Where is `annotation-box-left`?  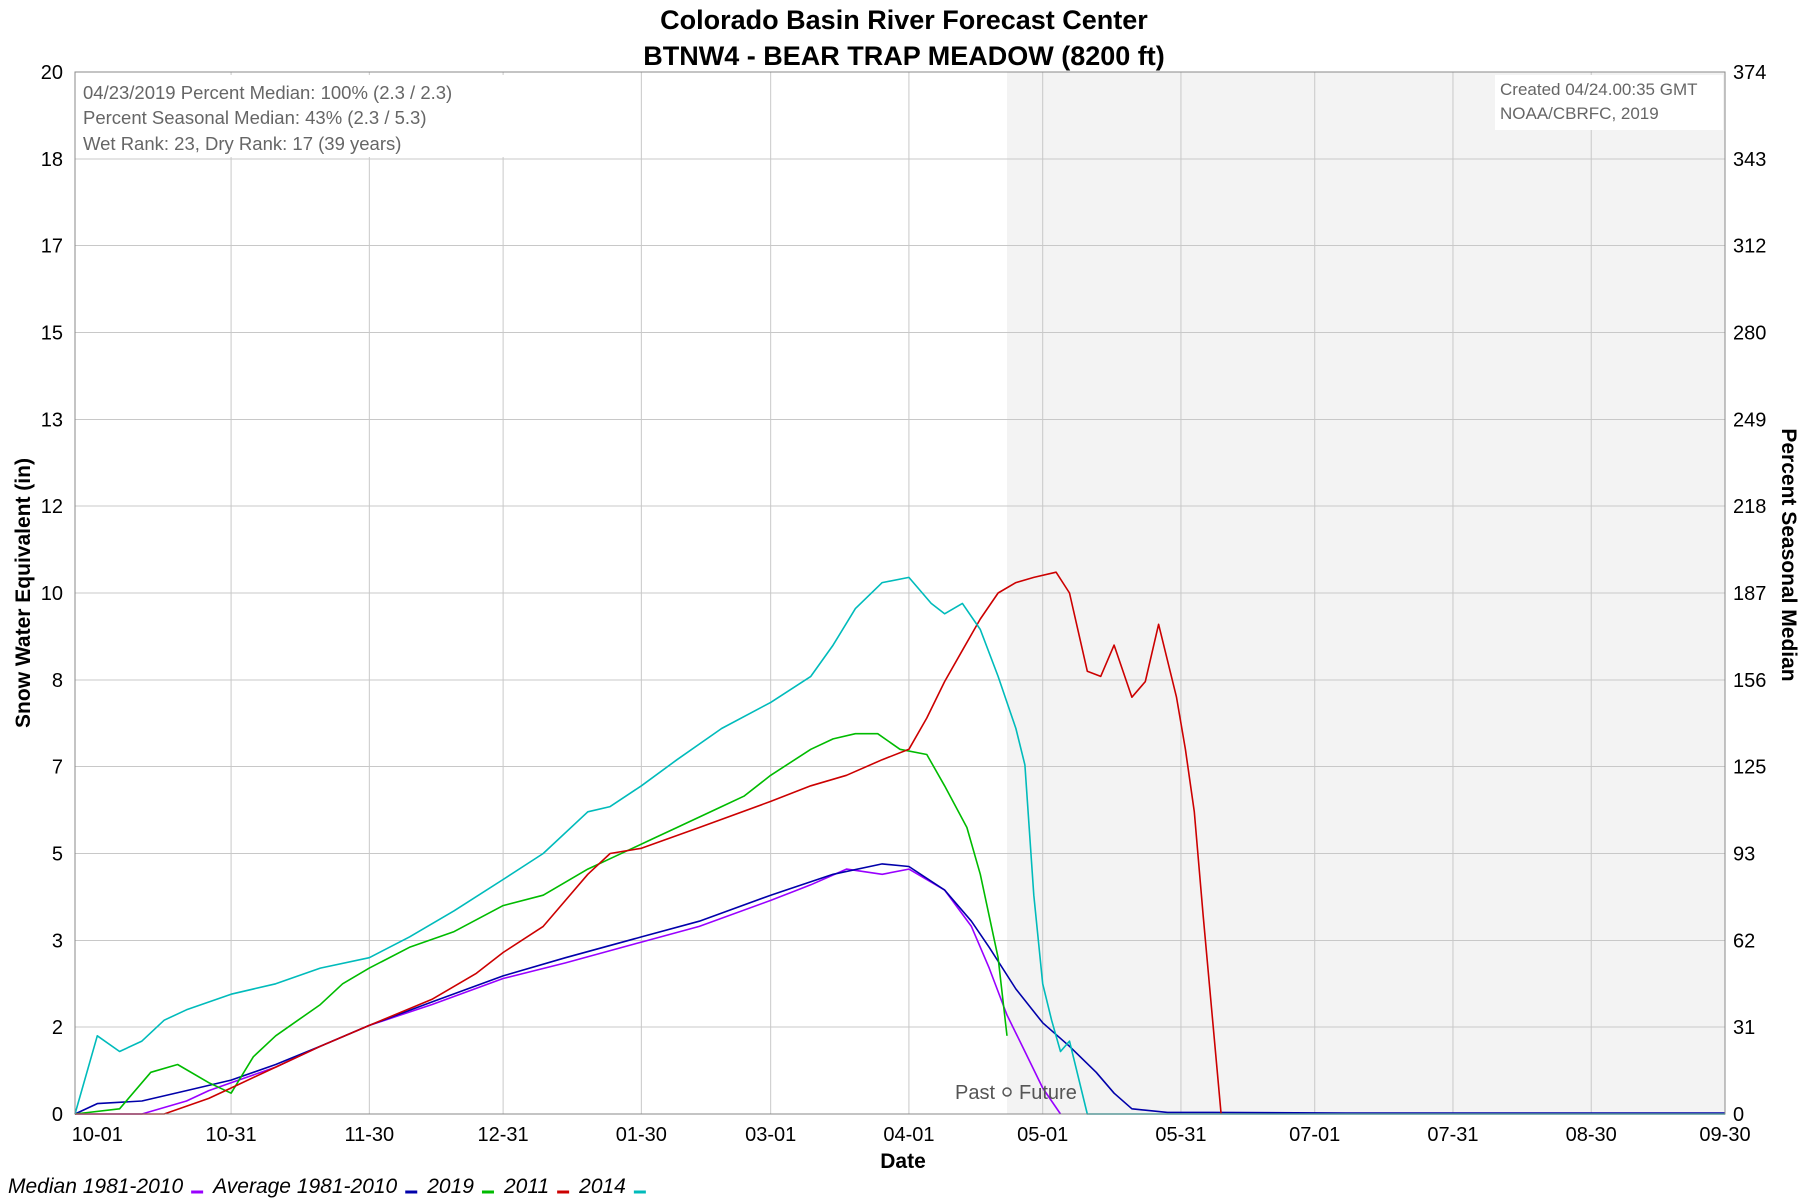
annotation-box-left is located at coordinates (299, 116).